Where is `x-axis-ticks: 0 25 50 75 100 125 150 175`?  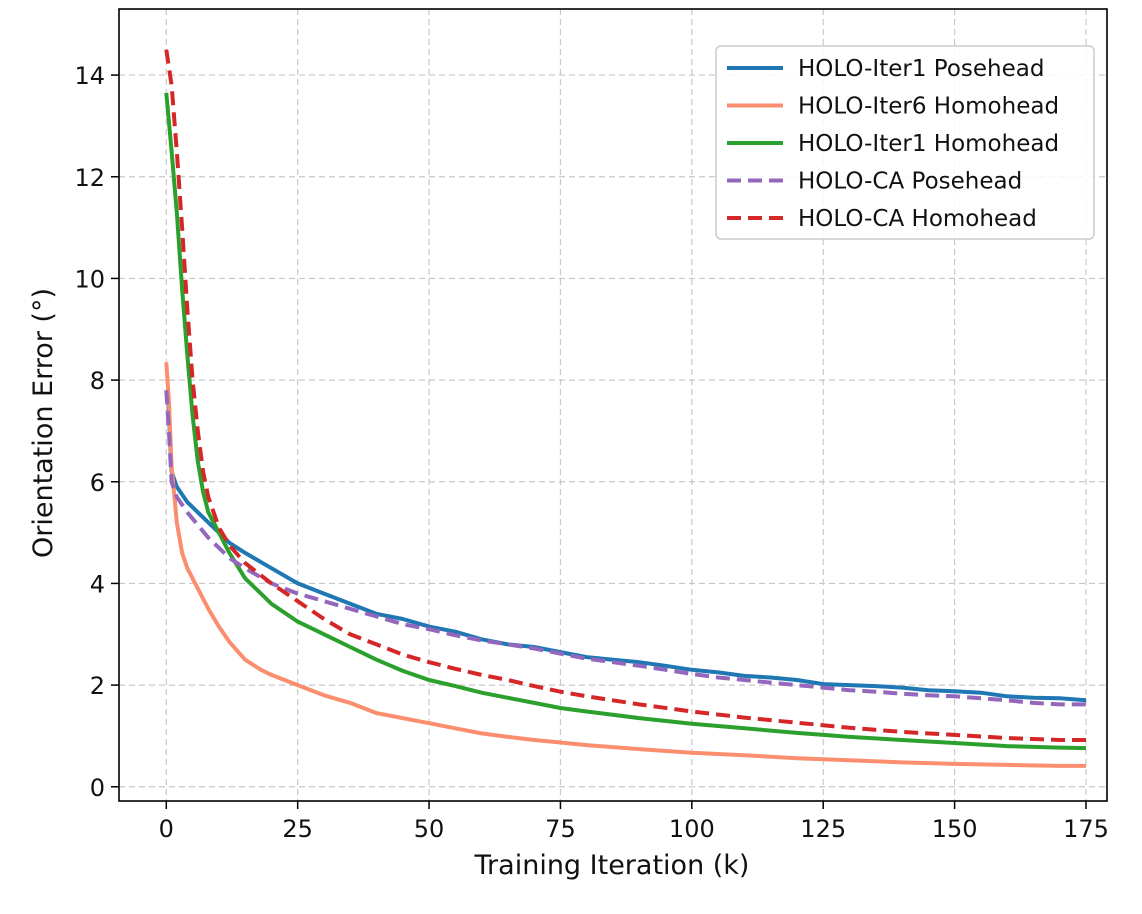
x-axis-ticks: 0 25 50 75 100 125 150 175 is located at coordinates (634, 822).